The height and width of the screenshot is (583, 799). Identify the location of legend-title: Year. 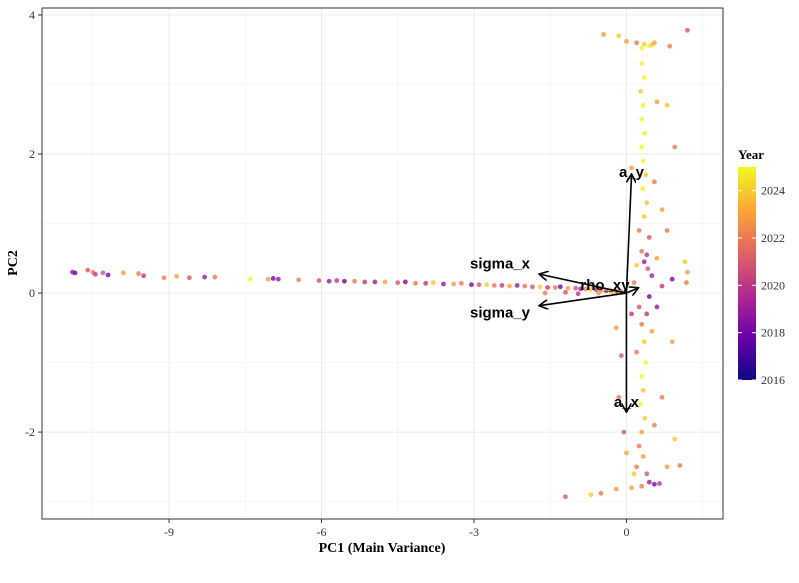
(751, 154).